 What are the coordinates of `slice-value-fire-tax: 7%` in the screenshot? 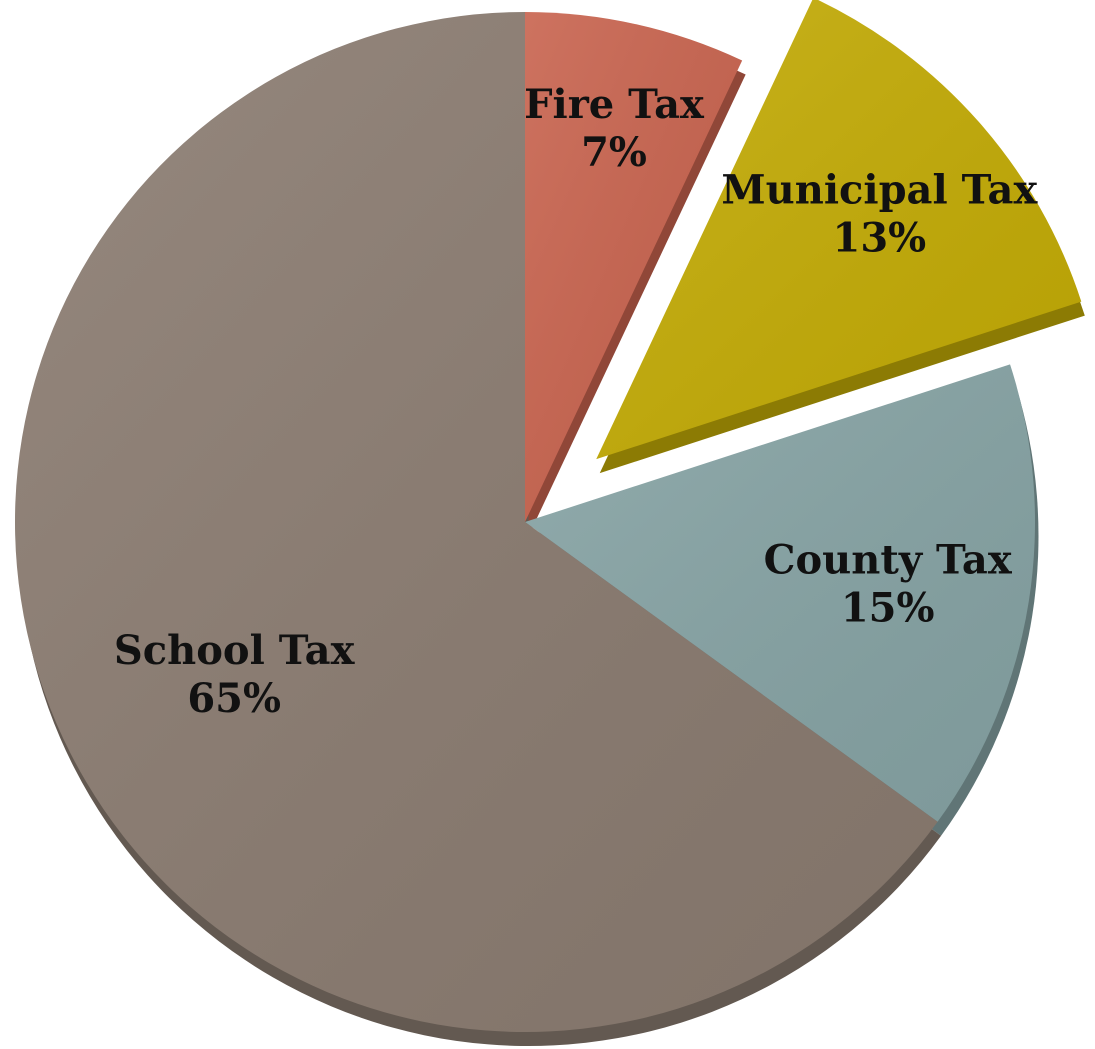 It's located at (614, 152).